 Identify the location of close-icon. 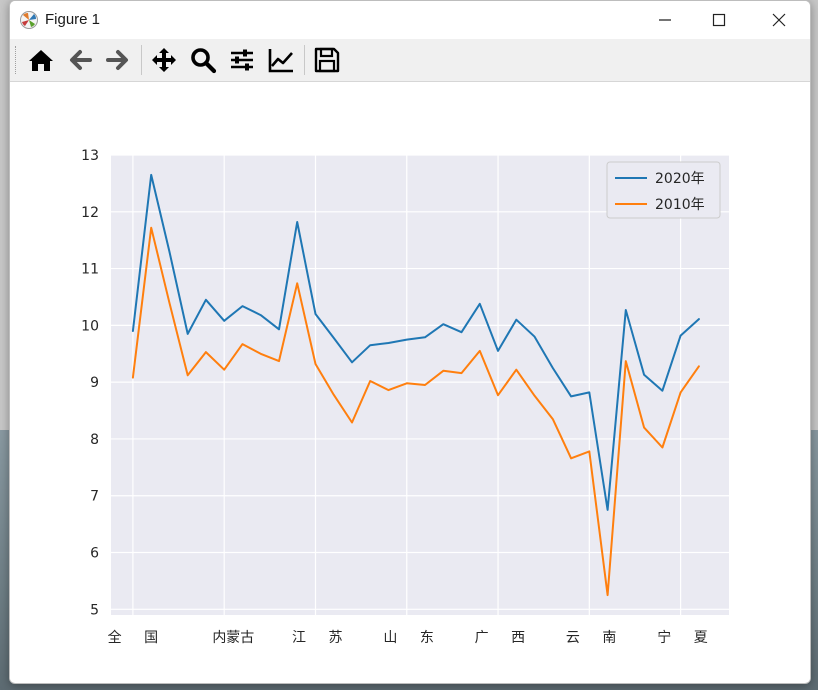
(779, 20).